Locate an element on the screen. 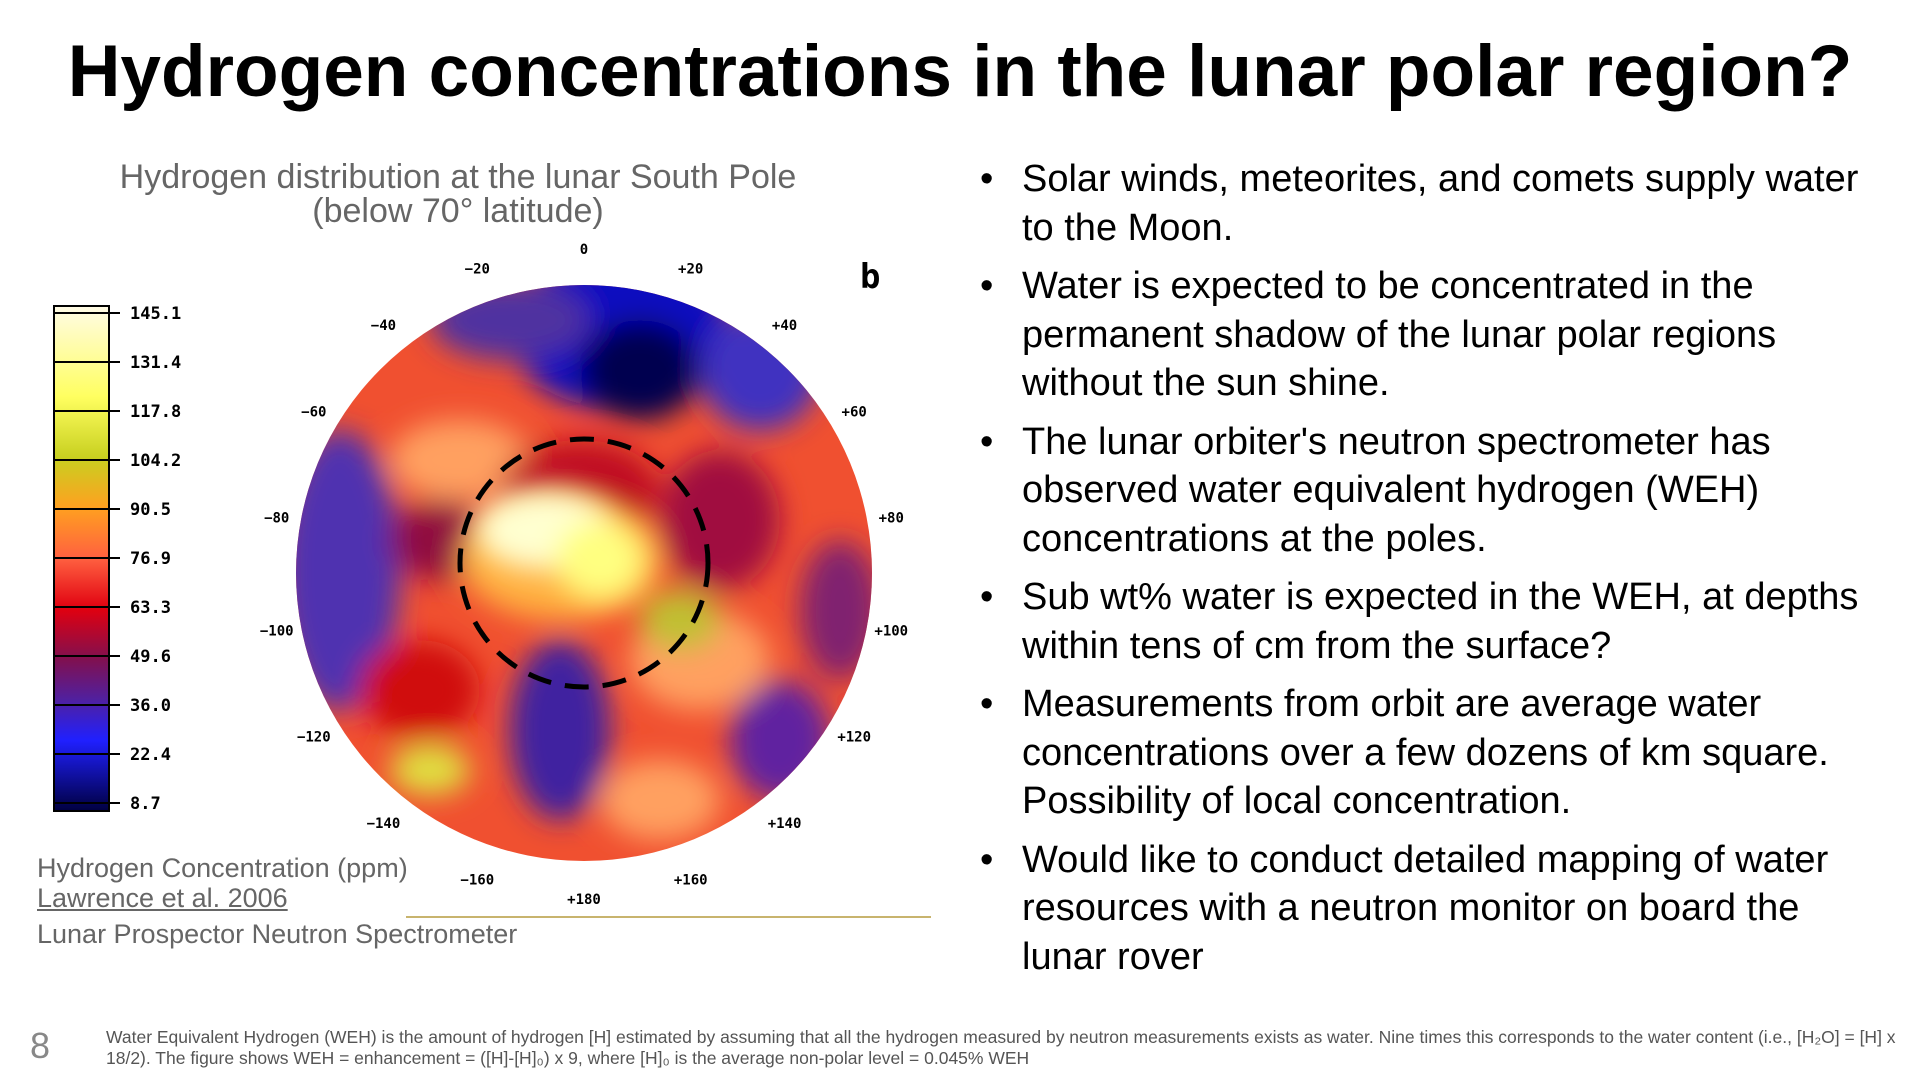  colorbar-label: 145.1 is located at coordinates (155, 314).